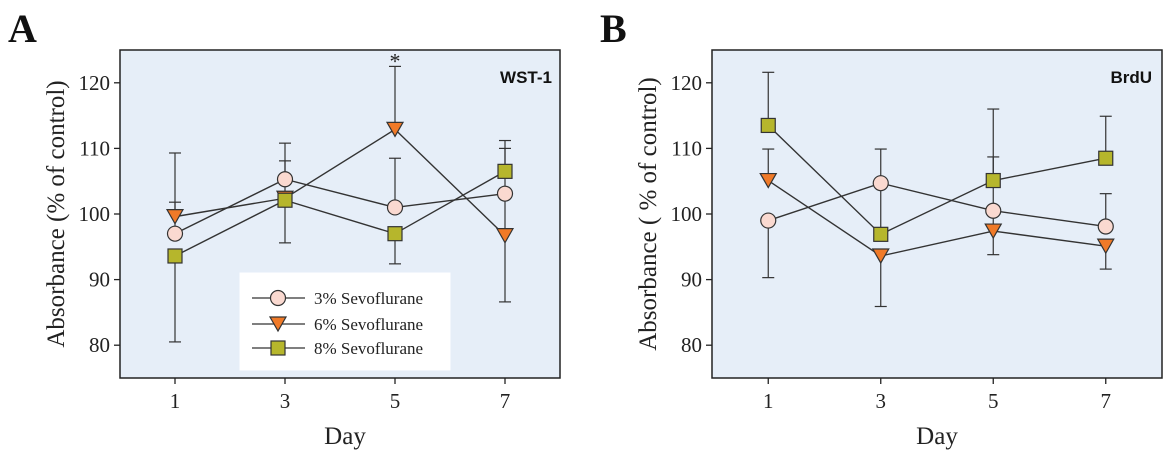 The height and width of the screenshot is (450, 1170). What do you see at coordinates (345, 436) in the screenshot?
I see `x-axis-label-a: Day` at bounding box center [345, 436].